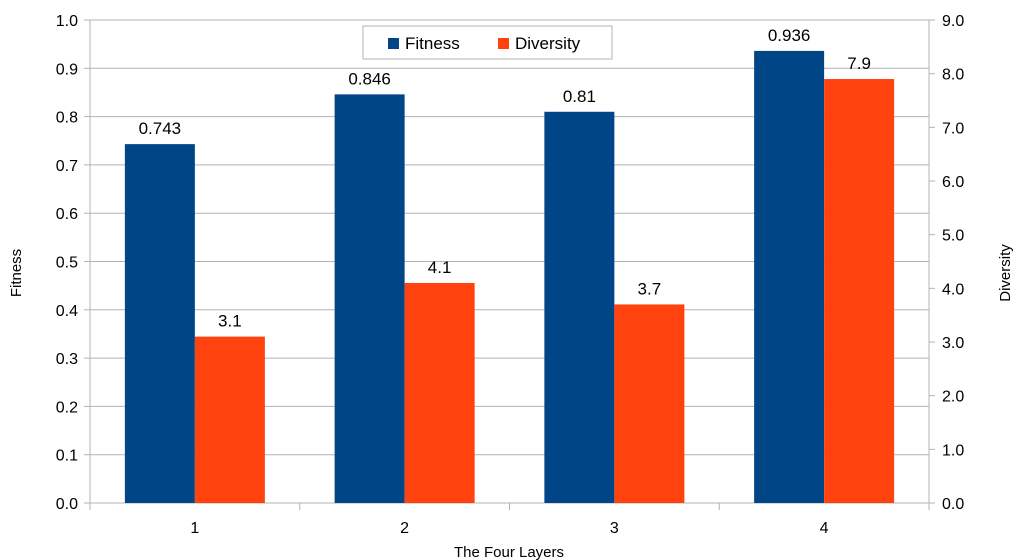 Image resolution: width=1016 pixels, height=560 pixels. Describe the element at coordinates (393, 43) in the screenshot. I see `legend-swatch-fitness` at that location.